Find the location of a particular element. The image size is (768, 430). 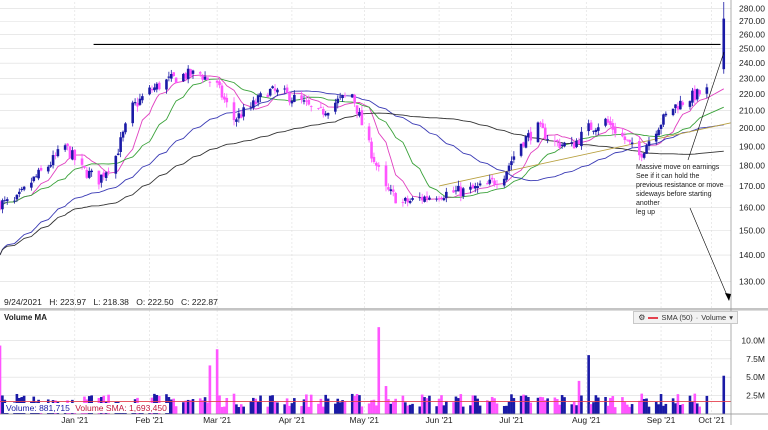

volume-readout: Volume: 881,715 Volume SMA: 1,693,450 is located at coordinates (86, 408).